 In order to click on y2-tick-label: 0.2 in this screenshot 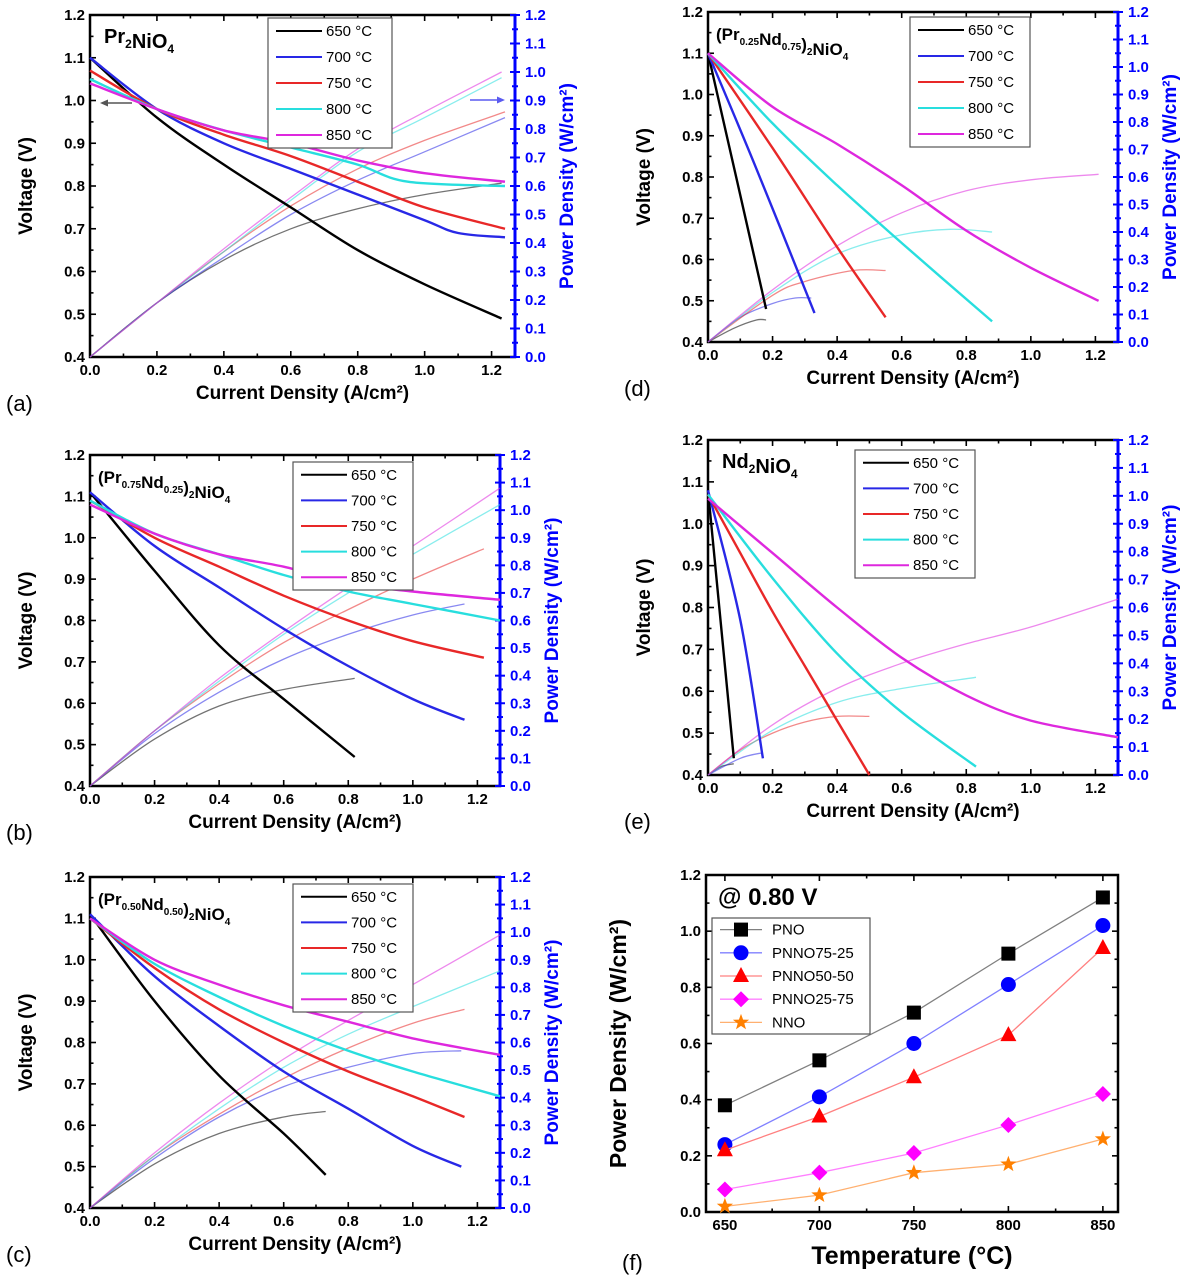, I will do `click(520, 731)`.